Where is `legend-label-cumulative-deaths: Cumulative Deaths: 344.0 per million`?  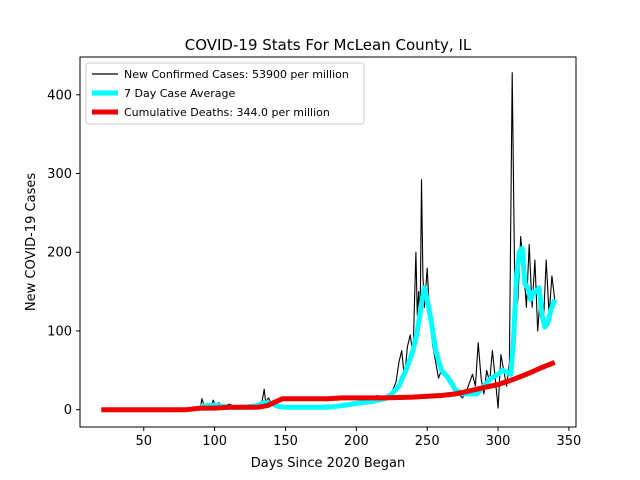 legend-label-cumulative-deaths: Cumulative Deaths: 344.0 per million is located at coordinates (227, 112).